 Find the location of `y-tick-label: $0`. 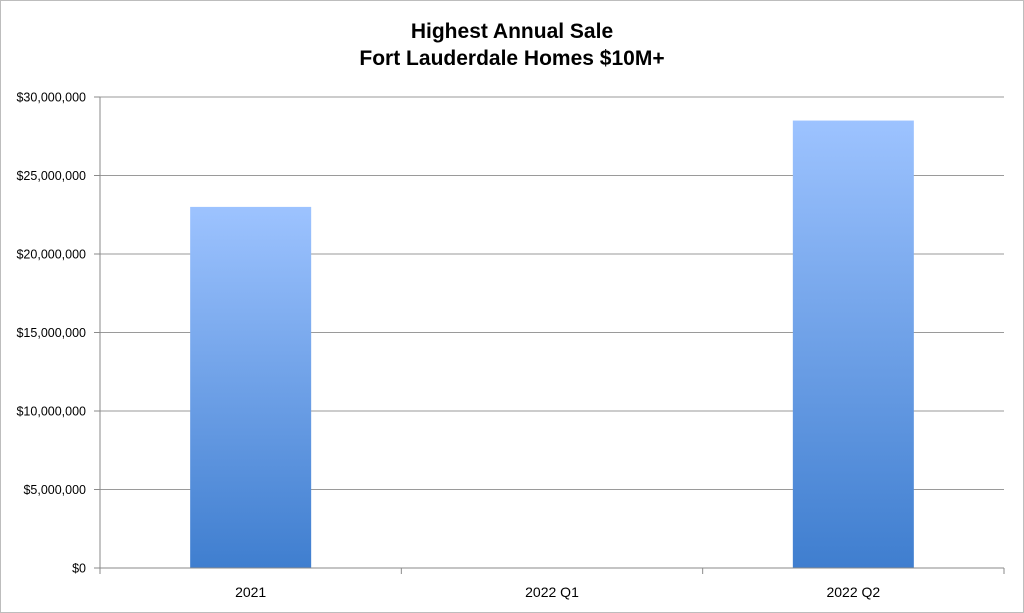

y-tick-label: $0 is located at coordinates (79, 569).